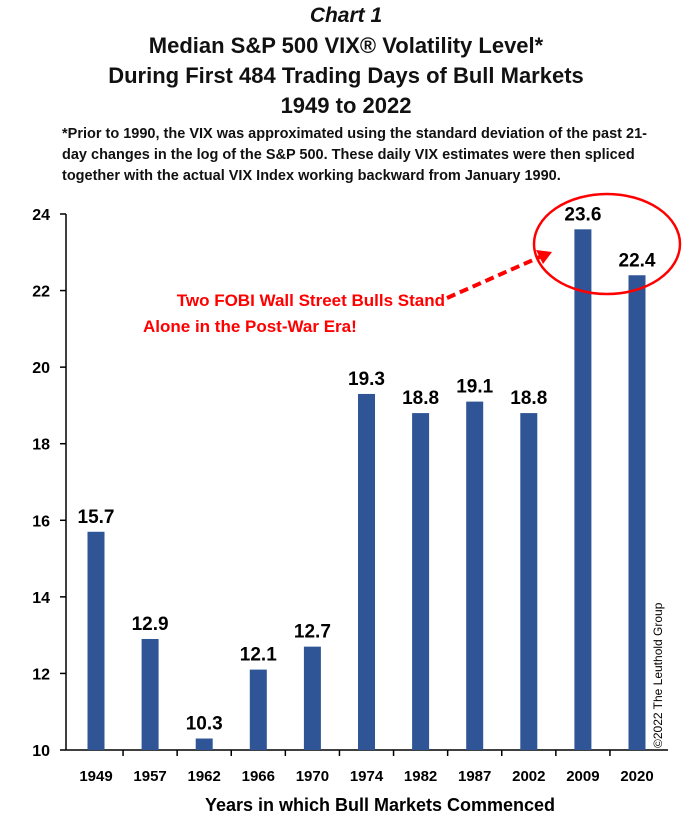 The image size is (692, 826). What do you see at coordinates (204, 776) in the screenshot?
I see `x-tick-label: 1962` at bounding box center [204, 776].